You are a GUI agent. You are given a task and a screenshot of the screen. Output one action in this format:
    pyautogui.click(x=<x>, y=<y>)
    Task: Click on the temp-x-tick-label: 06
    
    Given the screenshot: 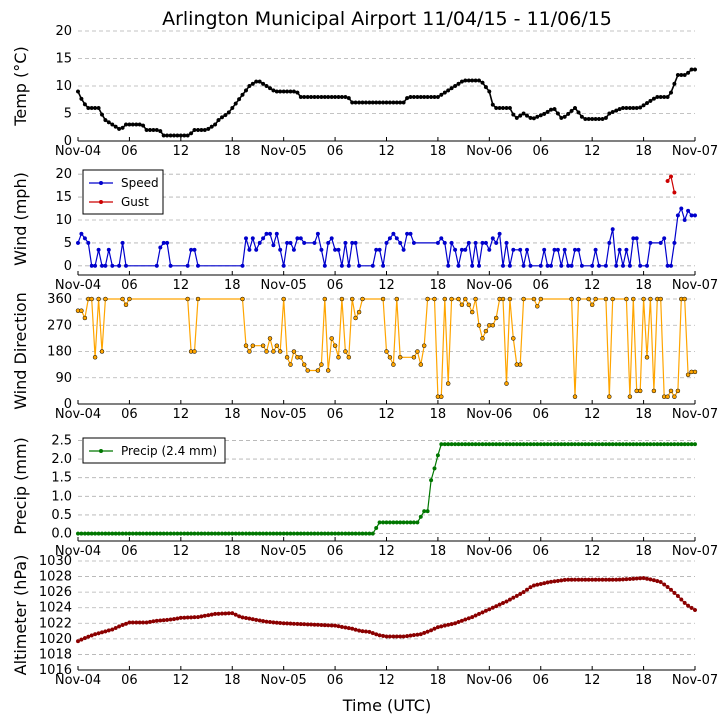 What is the action you would take?
    pyautogui.click(x=129, y=151)
    